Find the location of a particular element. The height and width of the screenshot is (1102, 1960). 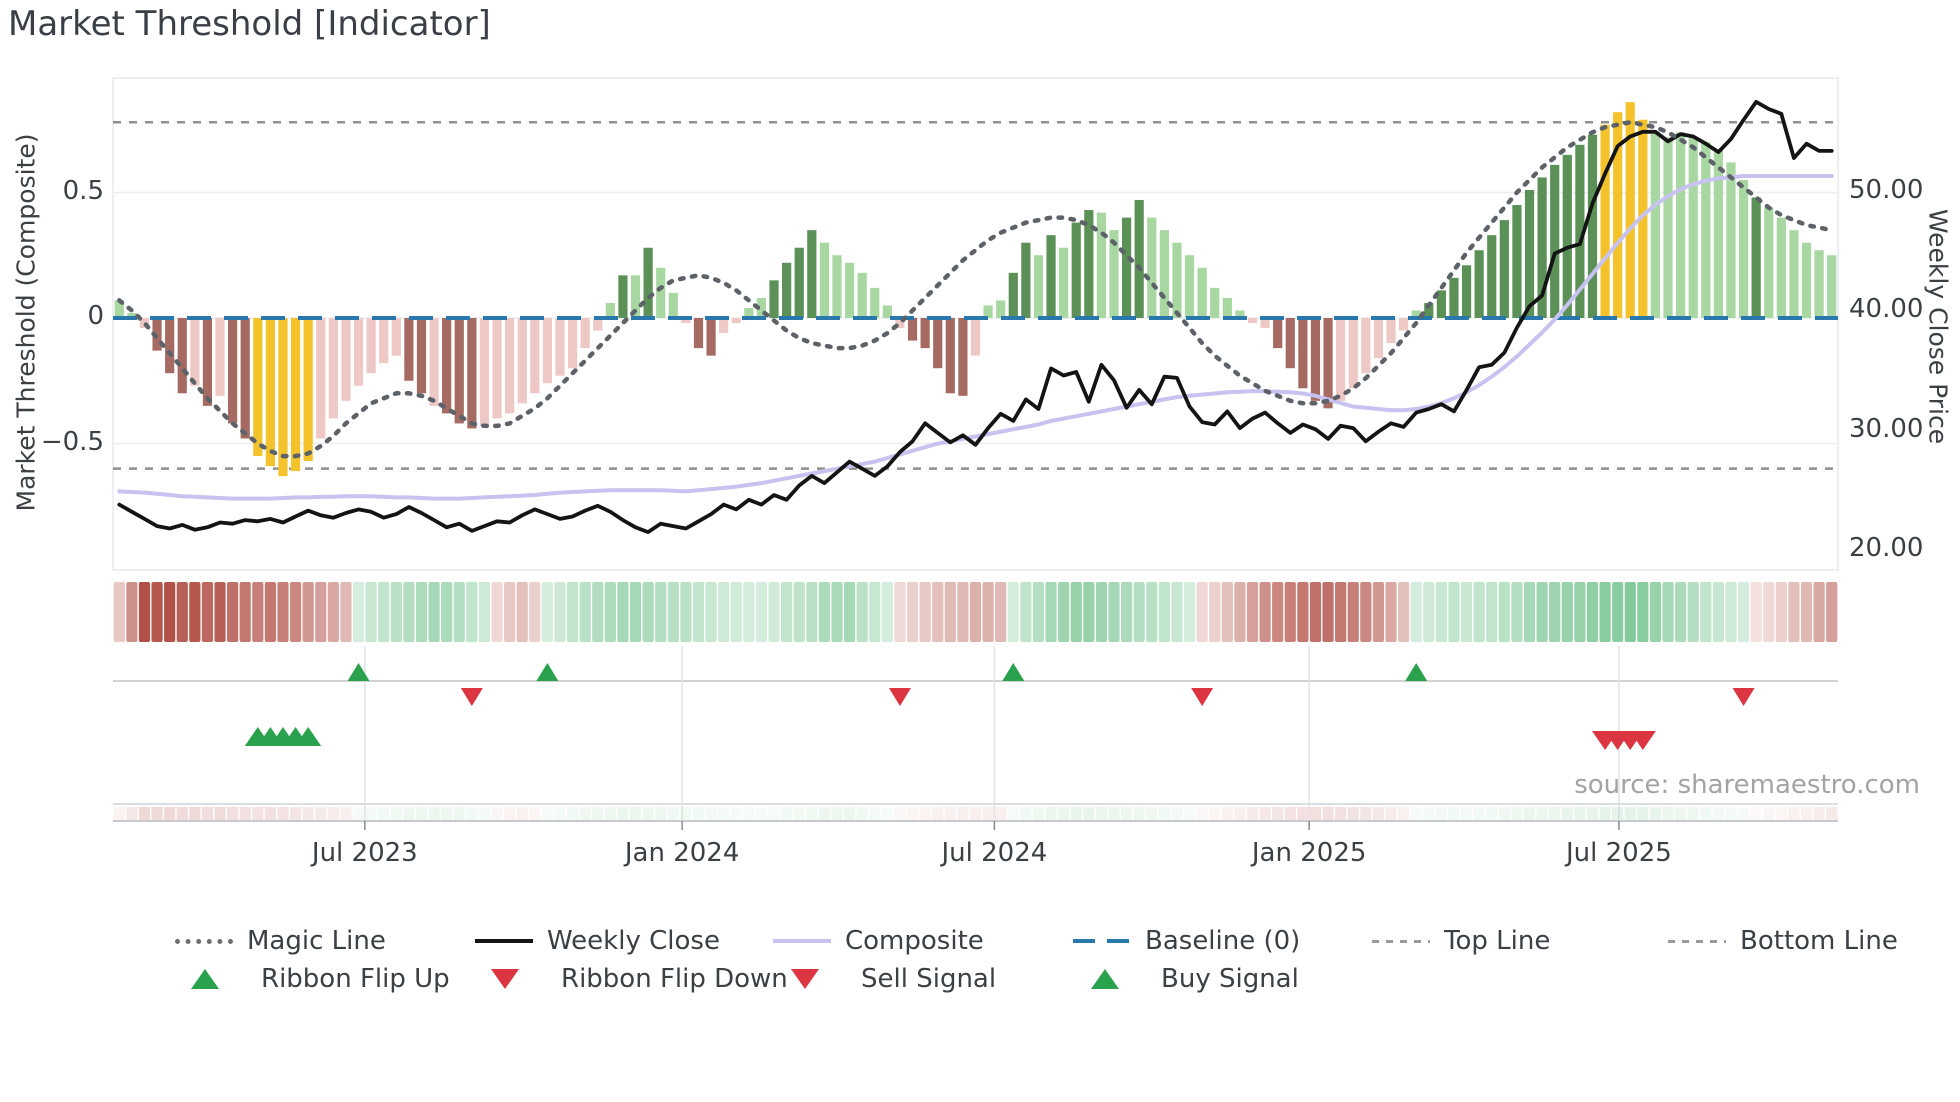

page-title: Market Threshold [Indicator] is located at coordinates (249, 24).